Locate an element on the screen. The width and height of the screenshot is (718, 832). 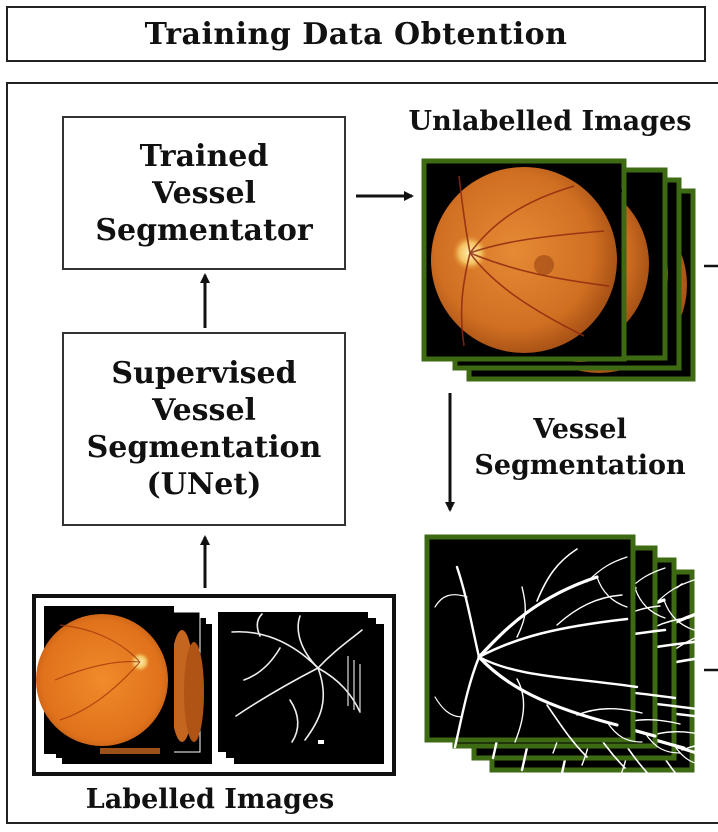
segmented-image-stack is located at coordinates (571, 664).